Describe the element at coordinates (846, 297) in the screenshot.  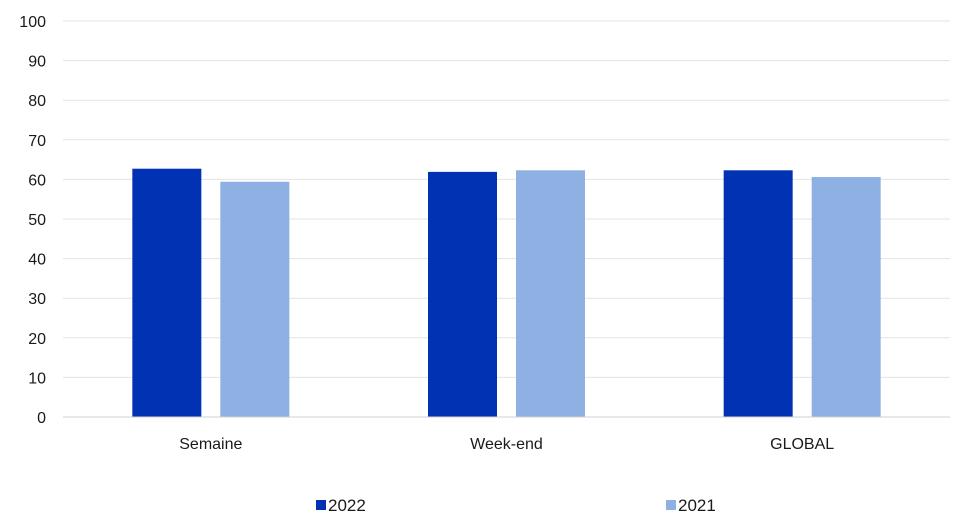
I see `bar-2021-global` at that location.